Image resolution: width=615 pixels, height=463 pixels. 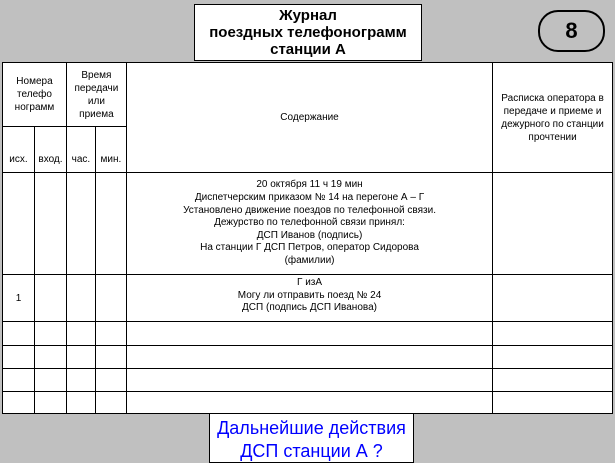 What do you see at coordinates (571, 31) in the screenshot?
I see `slide-number-badge: 8` at bounding box center [571, 31].